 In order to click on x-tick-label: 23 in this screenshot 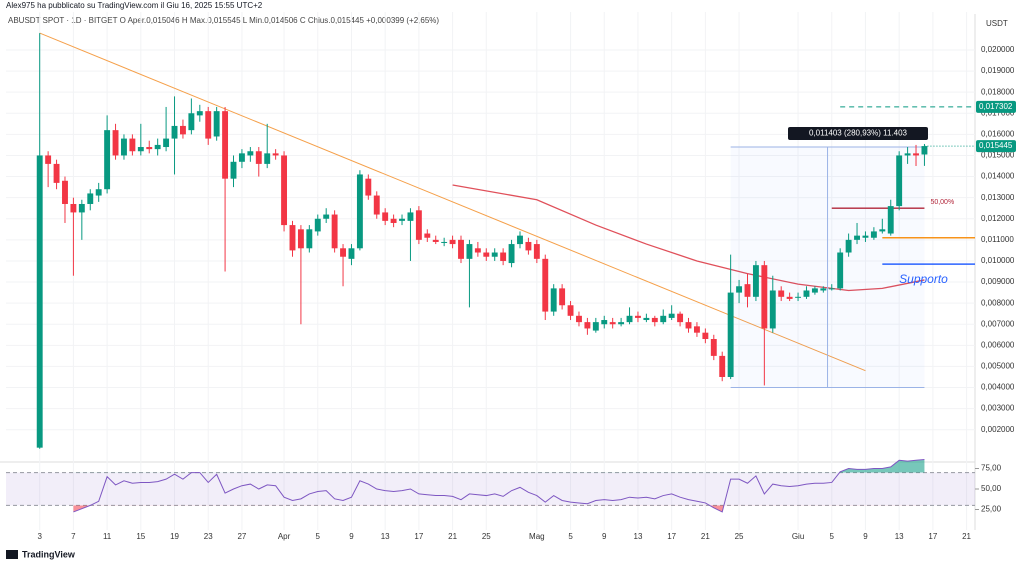, I will do `click(208, 536)`.